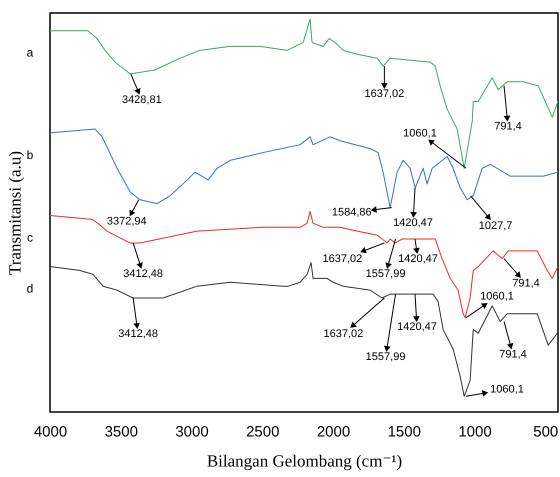 This screenshot has width=560, height=477. Describe the element at coordinates (30, 289) in the screenshot. I see `series-label: d` at that location.